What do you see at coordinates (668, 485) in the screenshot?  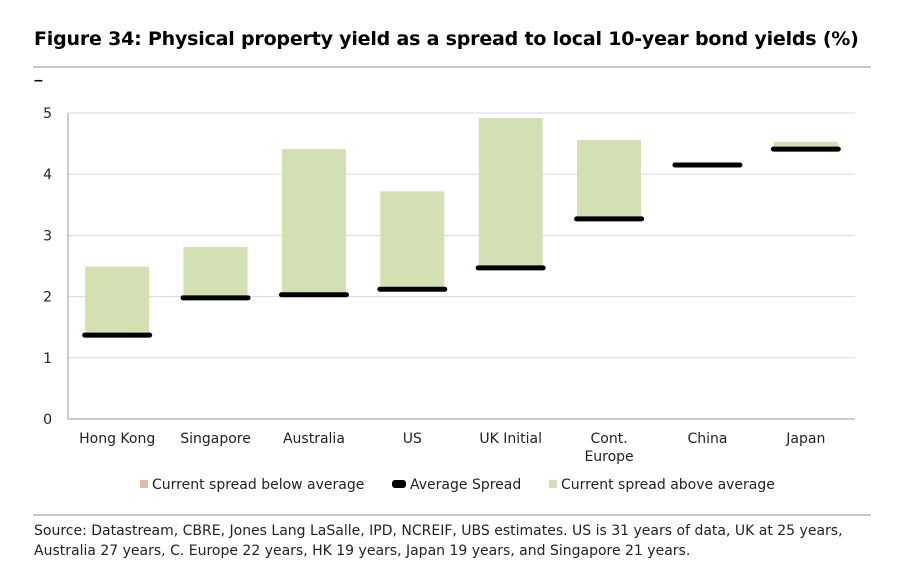 I see `legend-label: Current spread above average` at bounding box center [668, 485].